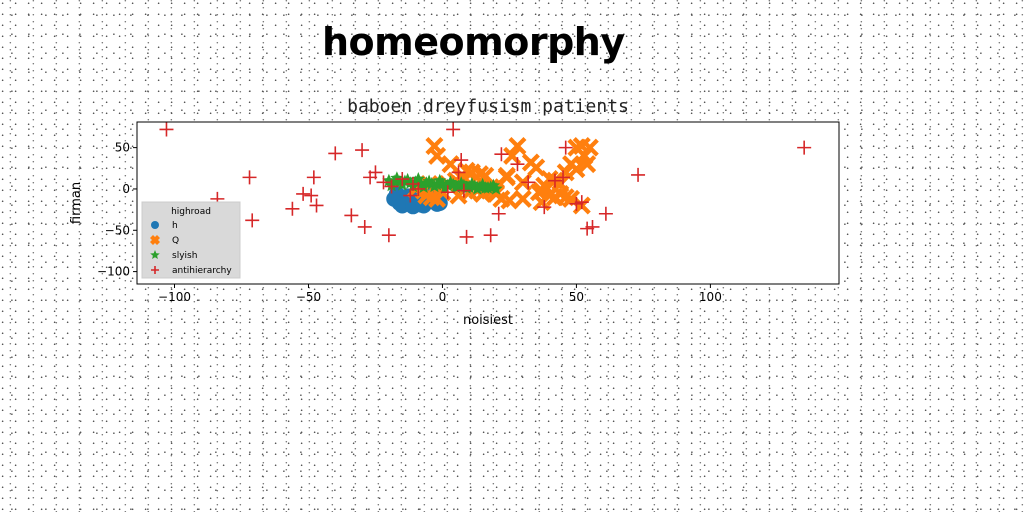 Image resolution: width=1024 pixels, height=512 pixels. I want to click on legend-label-antihierarchy: antihierarchy, so click(202, 271).